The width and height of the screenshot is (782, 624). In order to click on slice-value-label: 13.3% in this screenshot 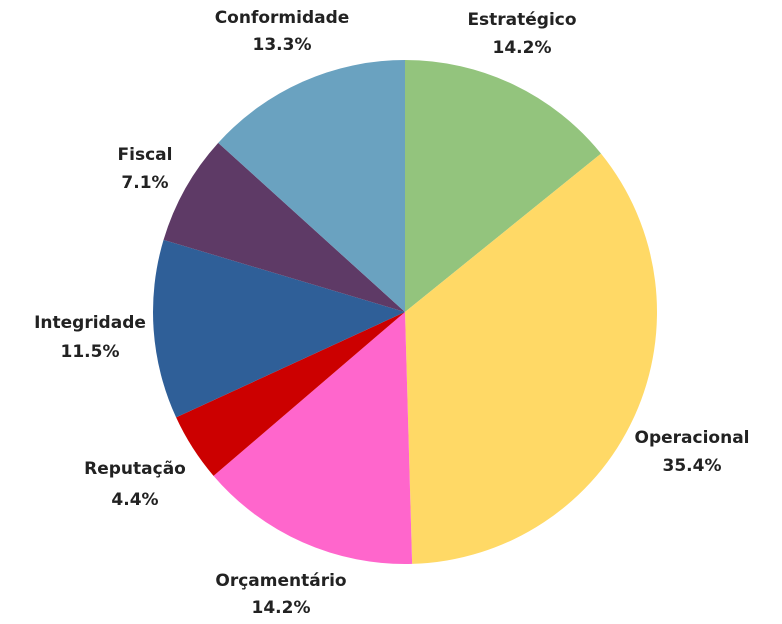, I will do `click(282, 45)`.